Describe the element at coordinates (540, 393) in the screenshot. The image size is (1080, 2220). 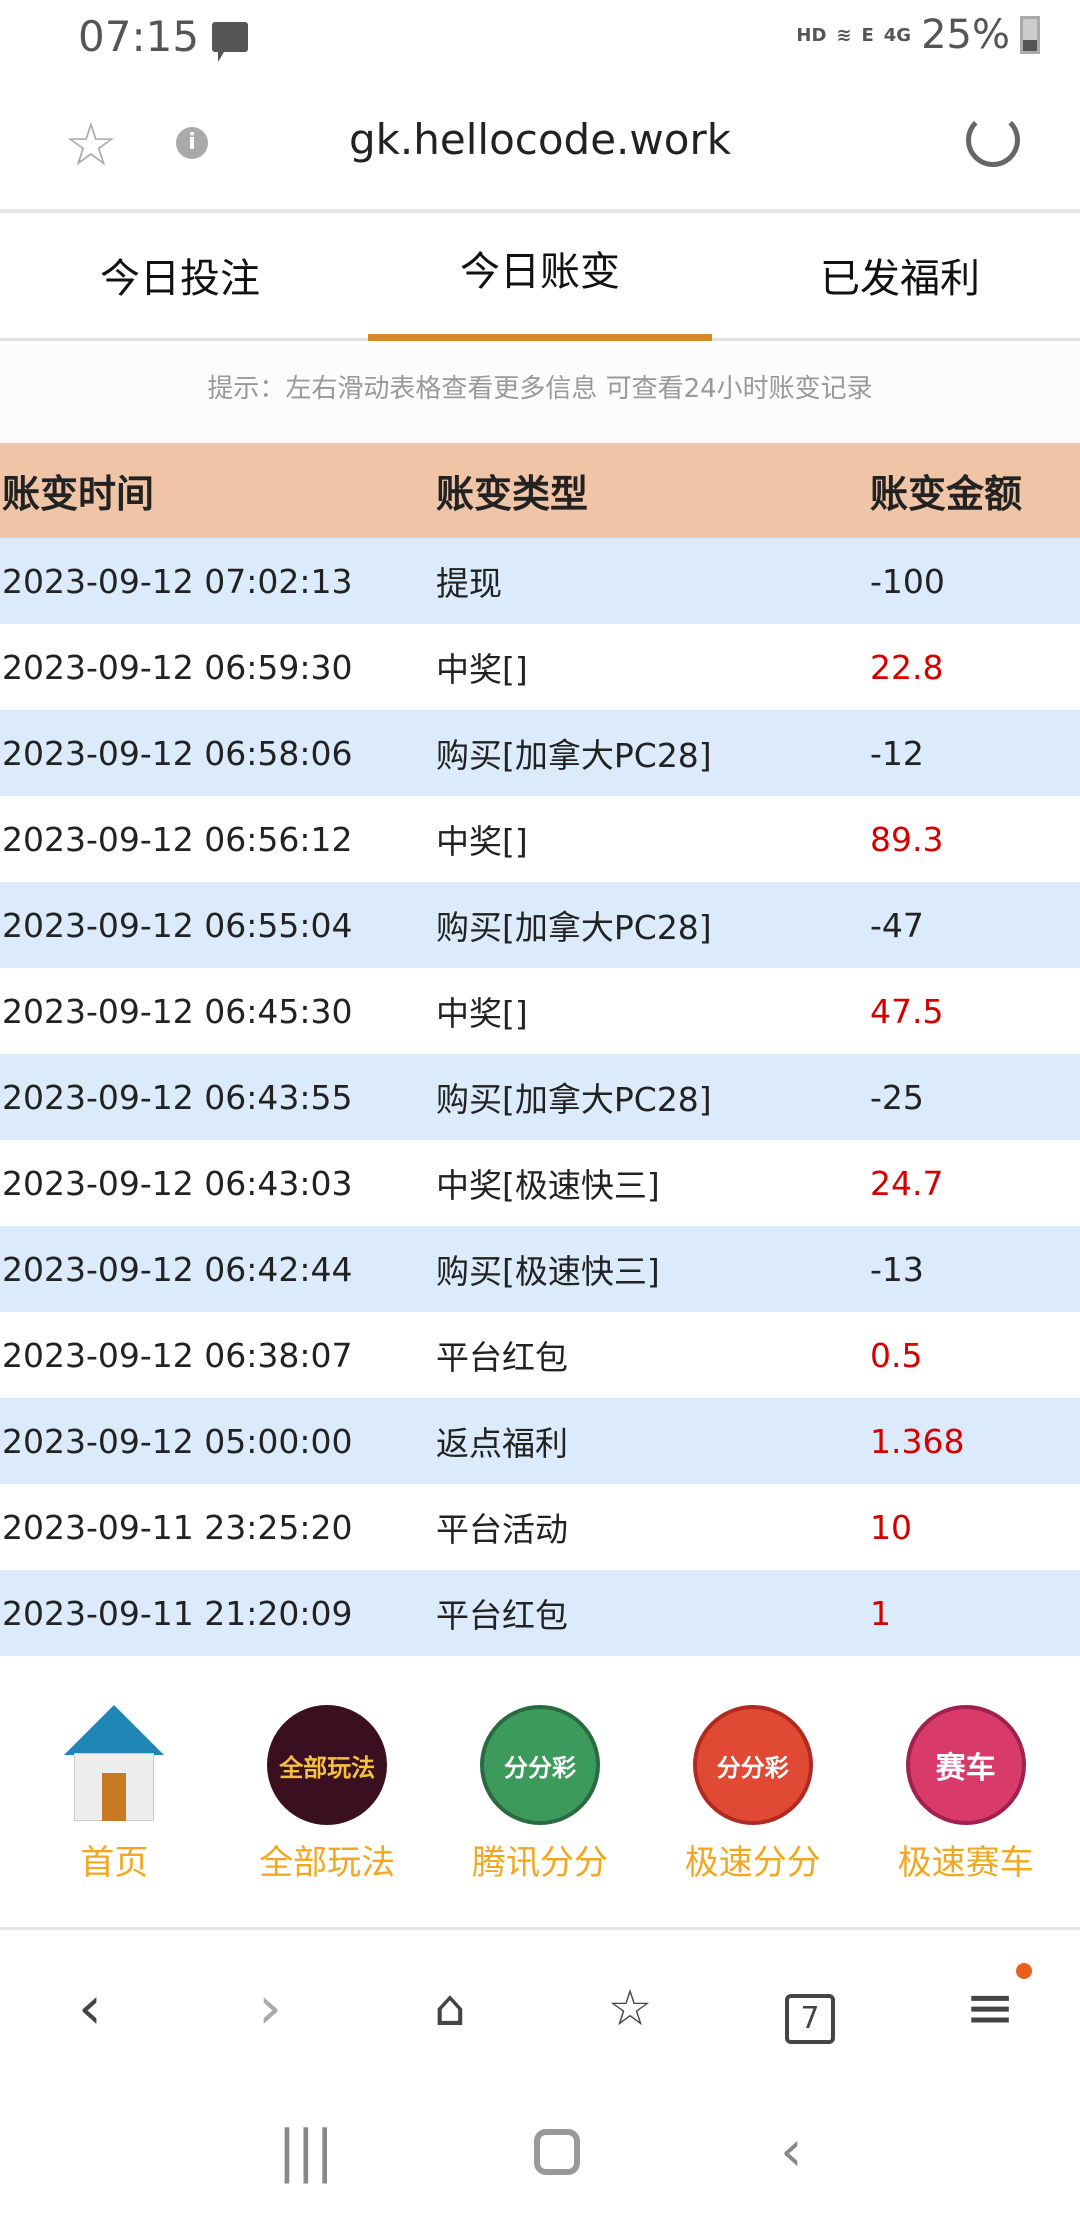
I see `hint-text: 提示：左右滑动表格查看更多信息 可查看24小时账变记录` at that location.